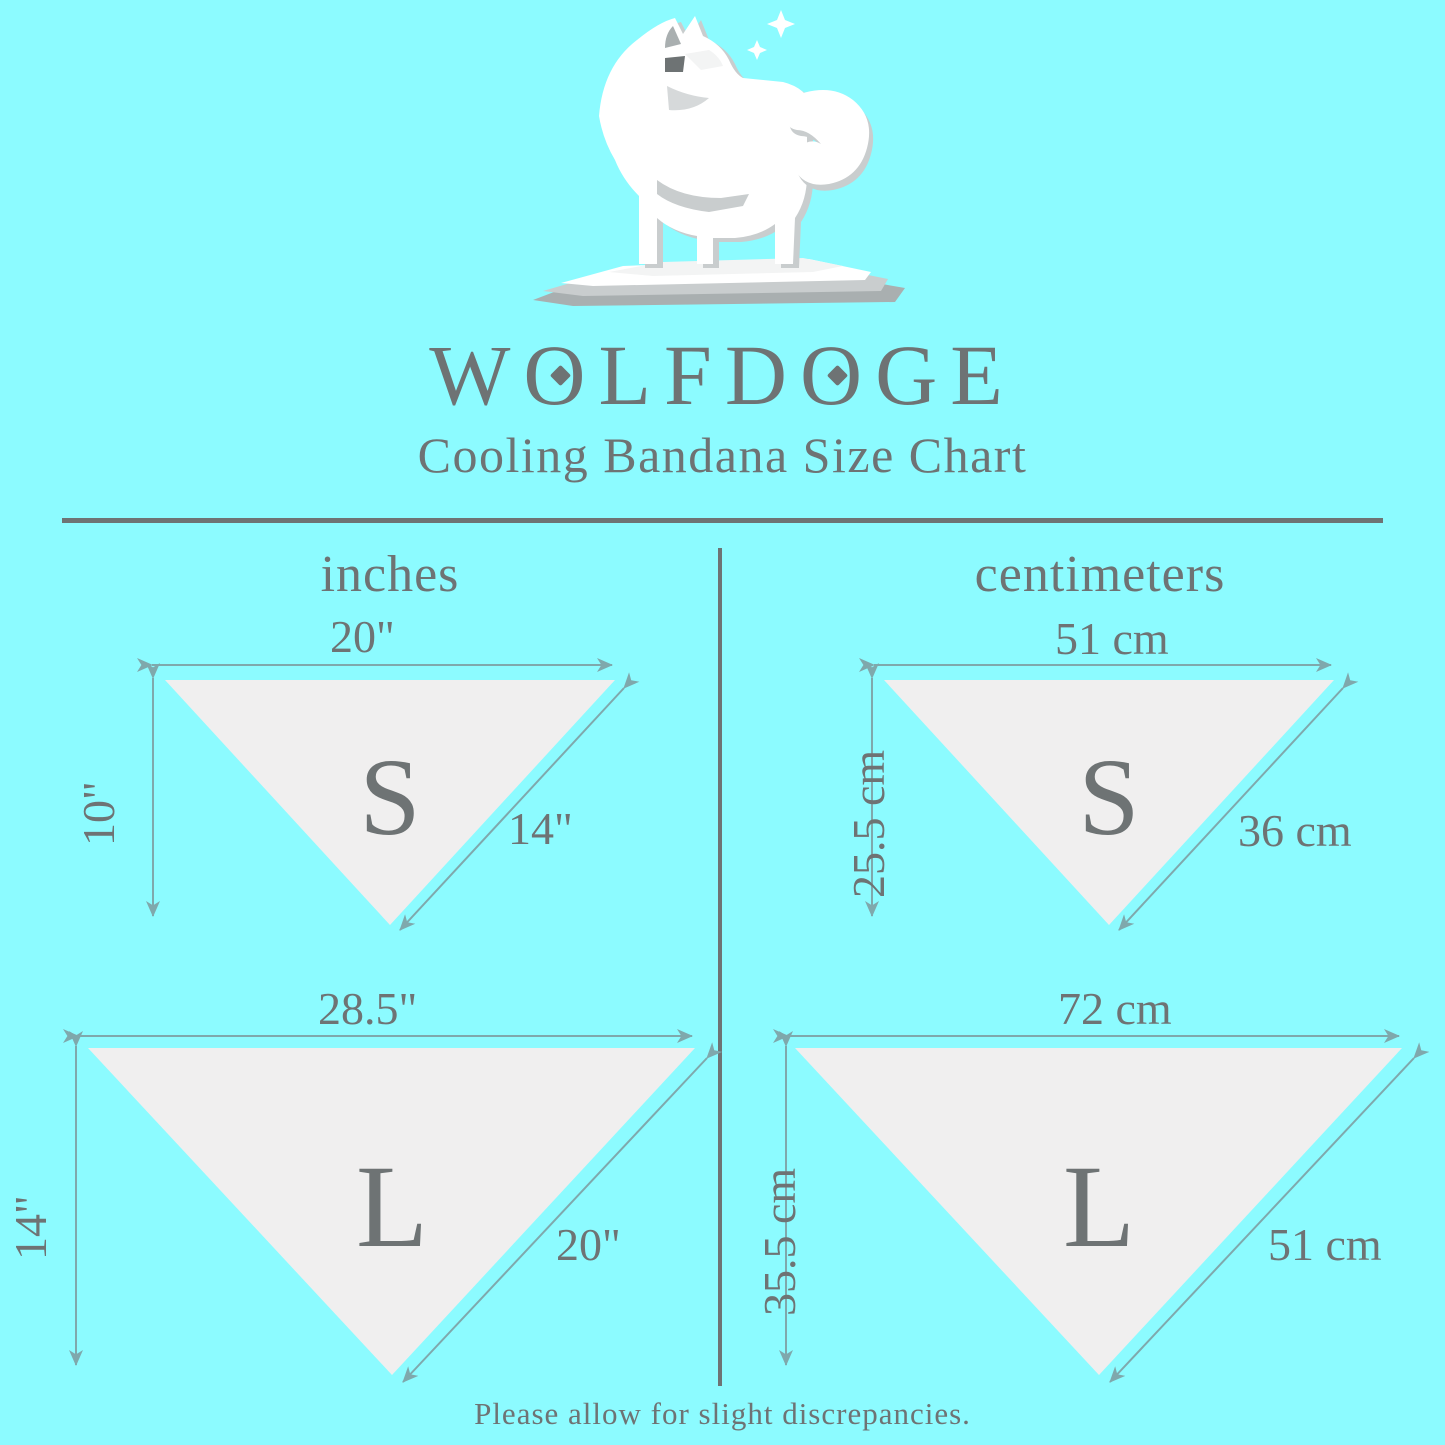  What do you see at coordinates (390, 574) in the screenshot?
I see `column-header-inches: inches` at bounding box center [390, 574].